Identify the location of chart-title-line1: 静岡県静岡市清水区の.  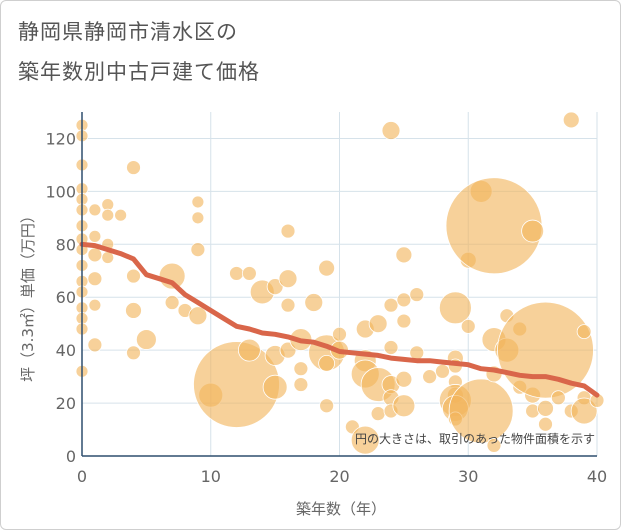
(128, 32).